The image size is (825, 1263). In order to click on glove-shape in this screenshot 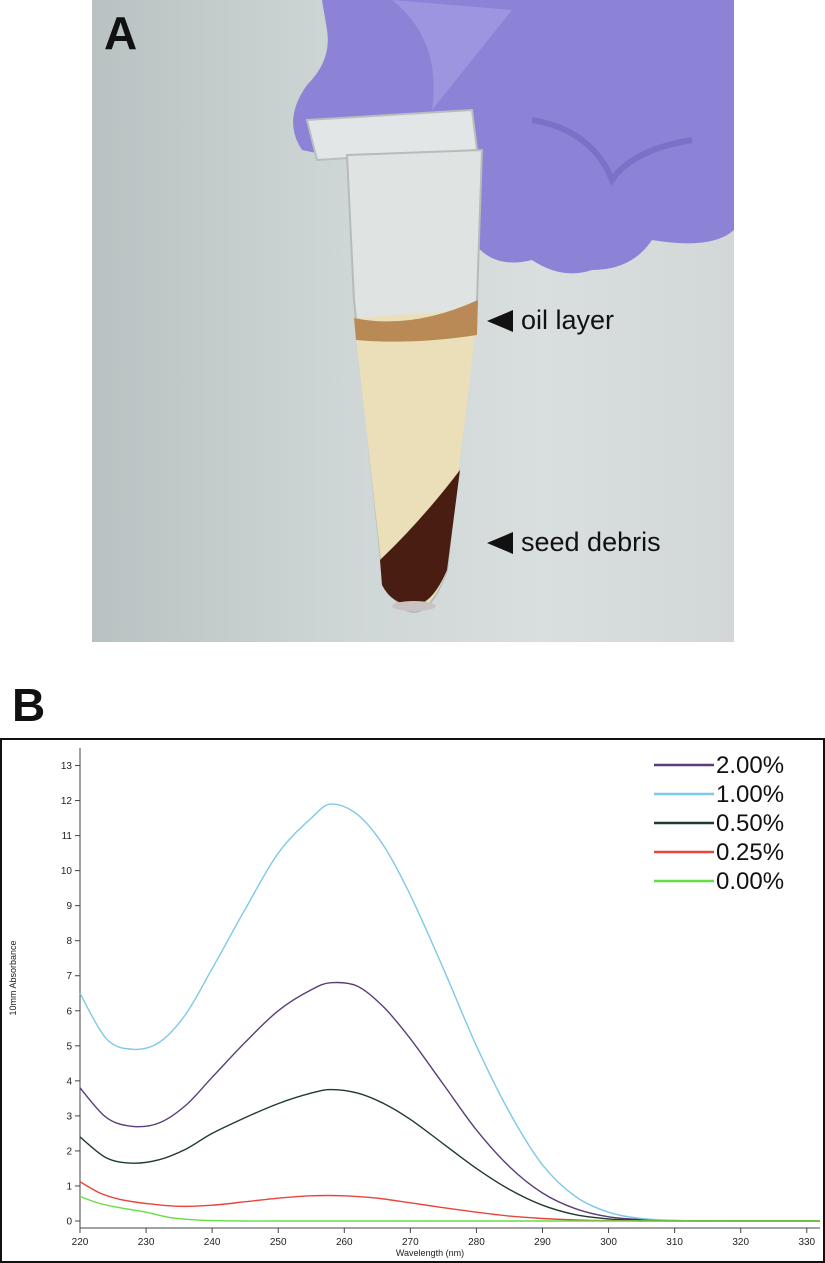, I will do `click(513, 137)`.